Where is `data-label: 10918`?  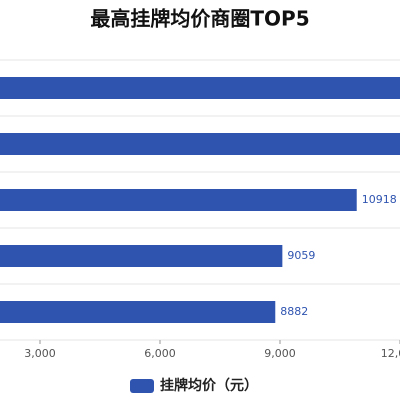
data-label: 10918 is located at coordinates (379, 199).